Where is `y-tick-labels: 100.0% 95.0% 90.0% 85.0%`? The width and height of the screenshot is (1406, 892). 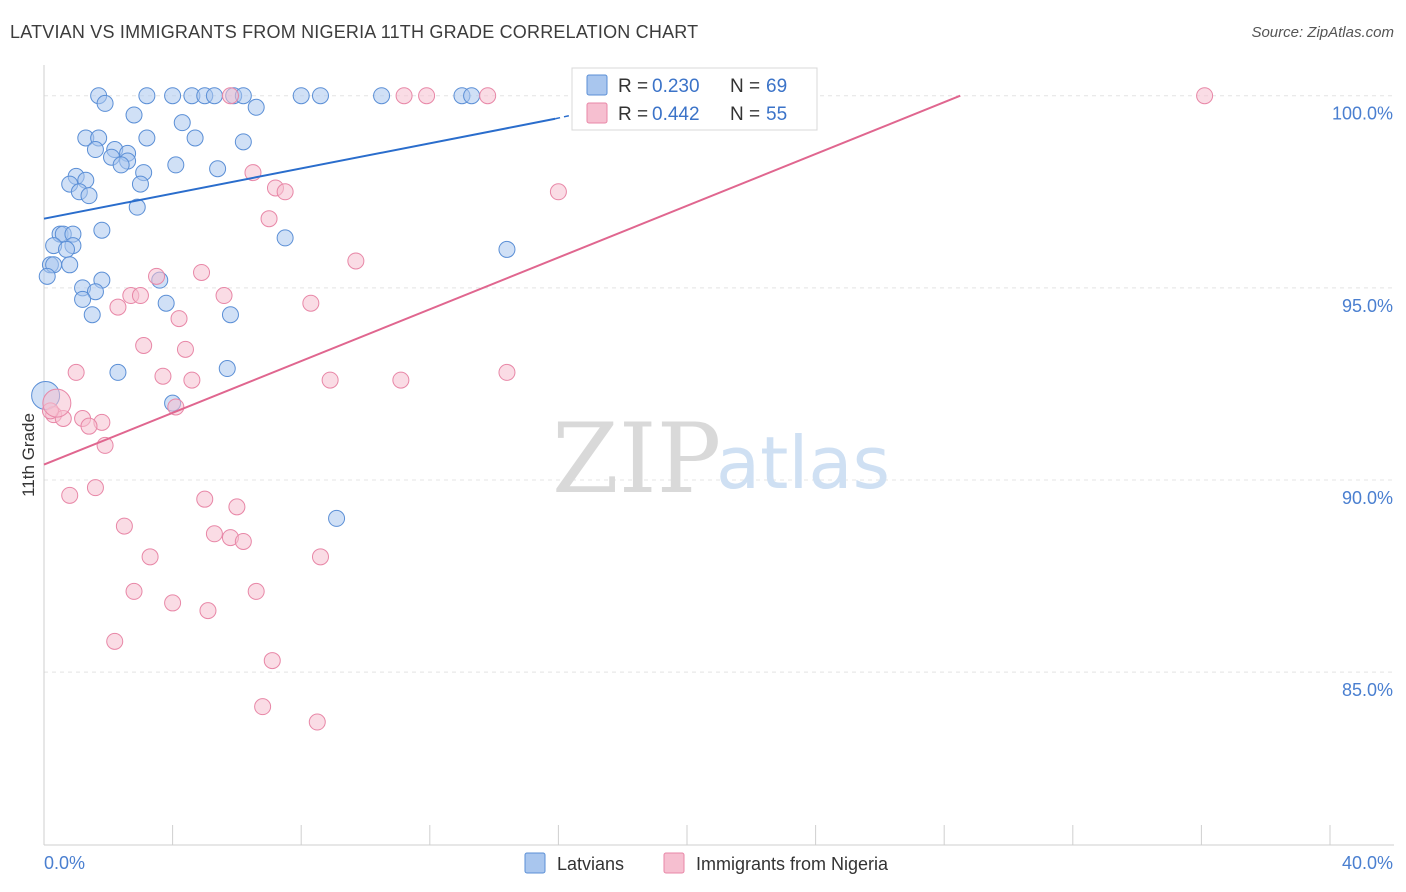
y-tick-labels: 100.0% 95.0% 90.0% 85.0% is located at coordinates (1362, 402).